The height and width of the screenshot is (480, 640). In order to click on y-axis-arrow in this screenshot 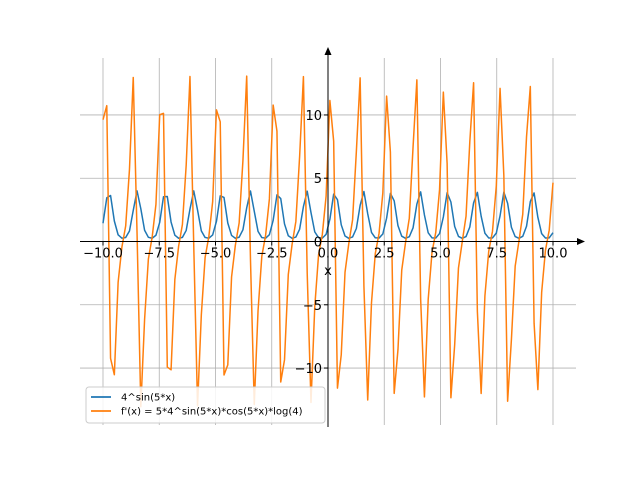, I will do `click(328, 51)`.